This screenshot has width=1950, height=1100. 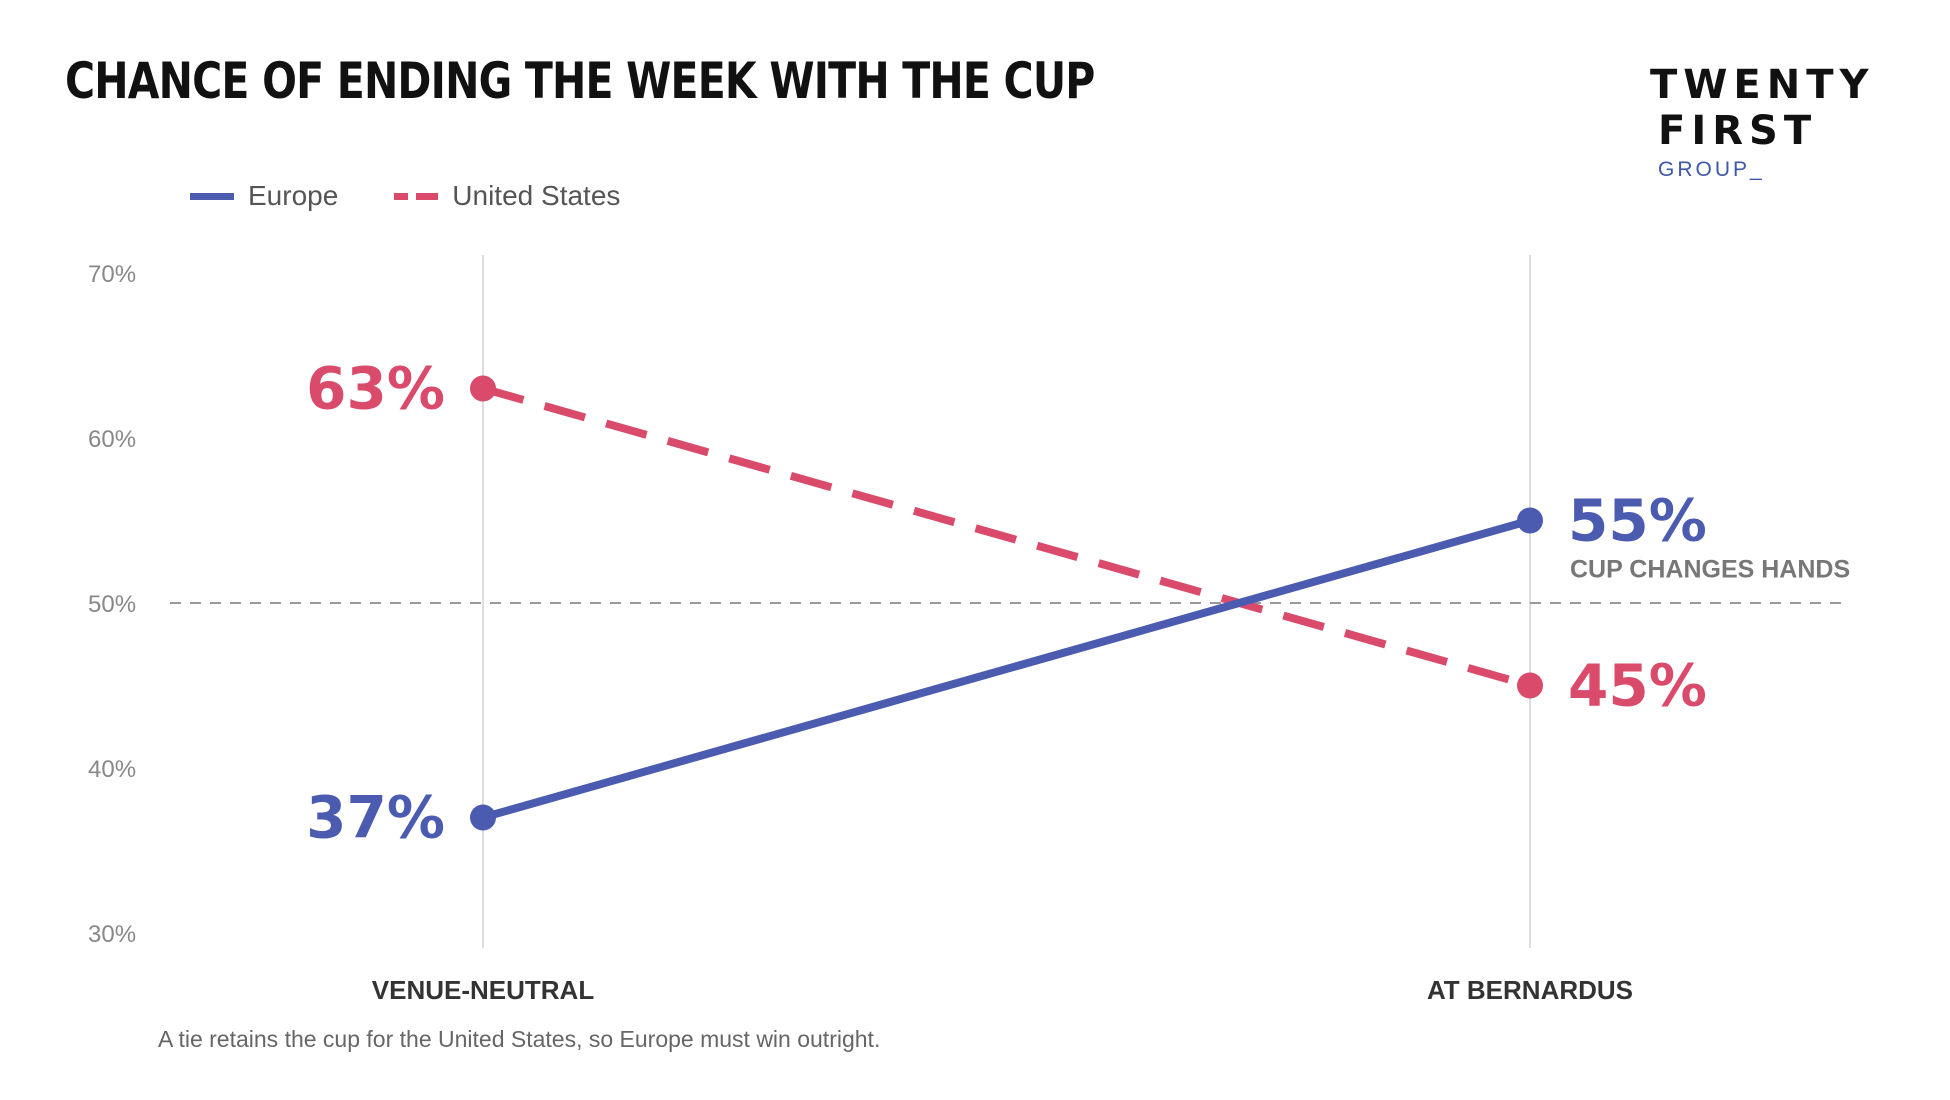 I want to click on legend-label-united-states: United States, so click(x=536, y=195).